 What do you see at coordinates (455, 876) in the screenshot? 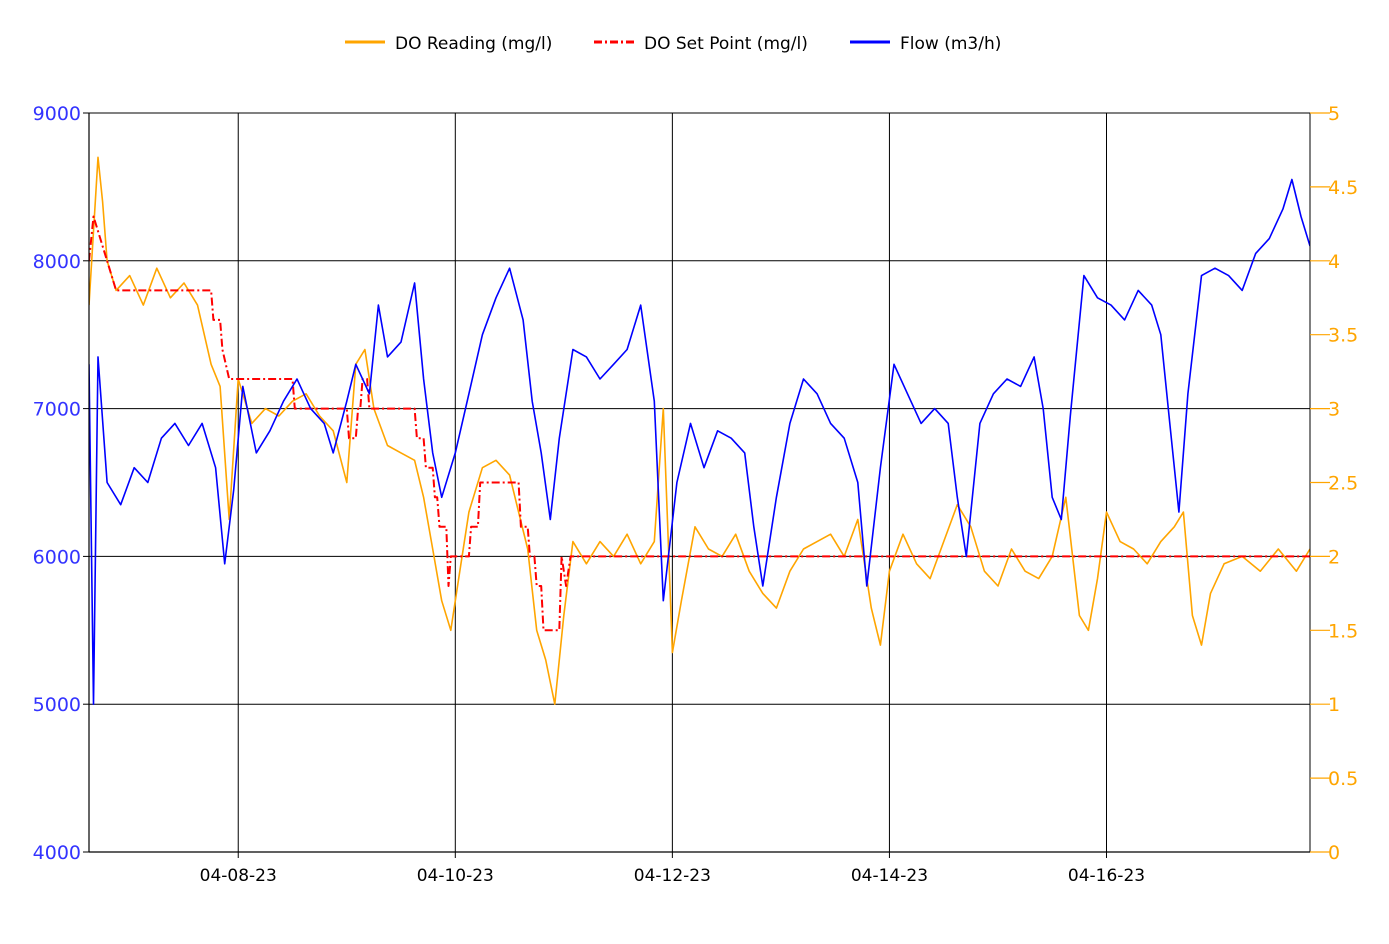
I see `x-axis-tick-label: 04-10-23` at bounding box center [455, 876].